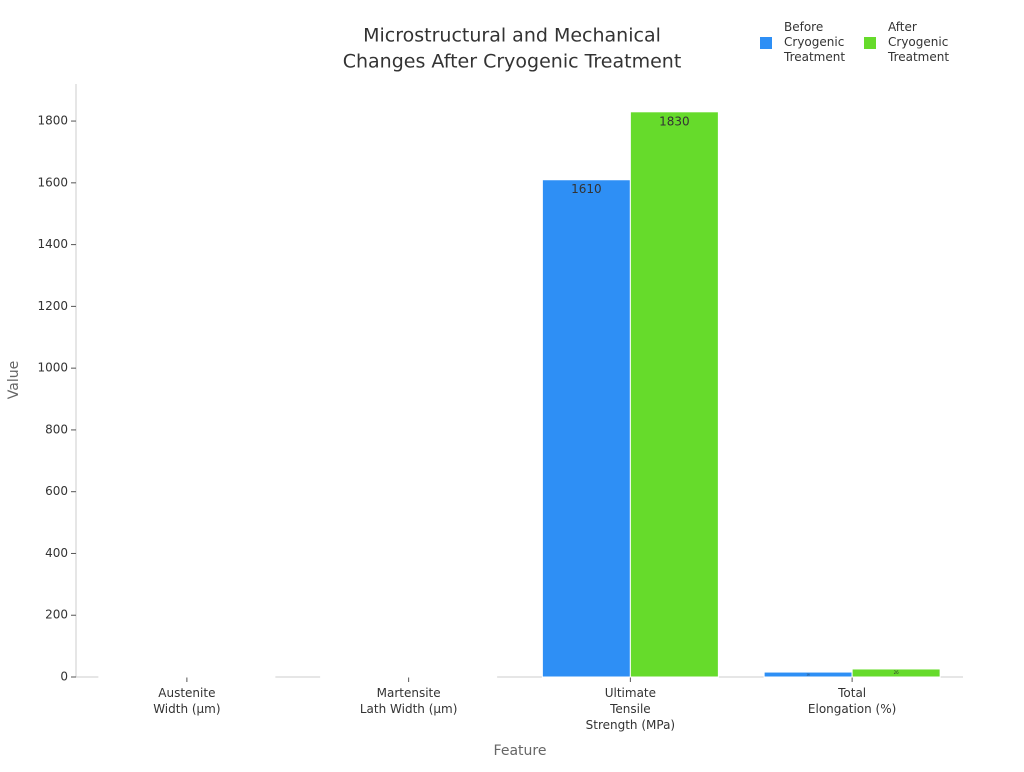 The height and width of the screenshot is (772, 1024). What do you see at coordinates (674, 121) in the screenshot?
I see `data-label: 1830` at bounding box center [674, 121].